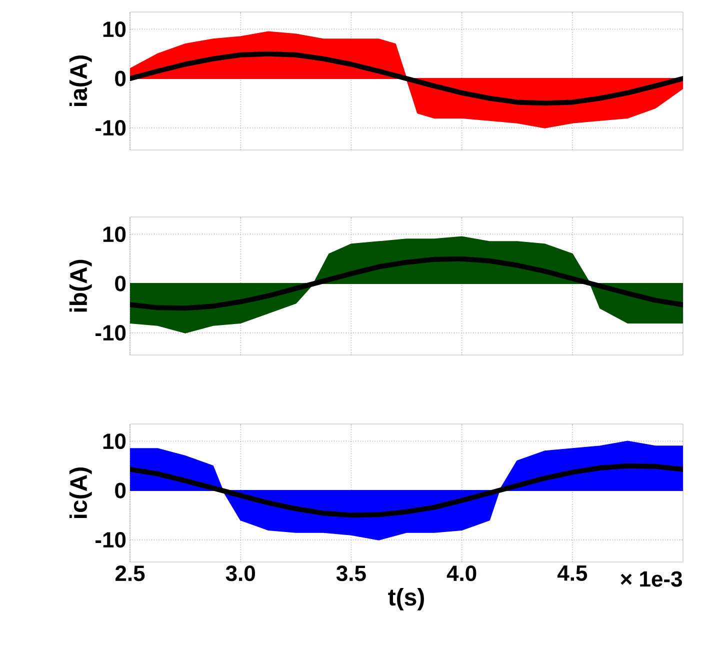 Image resolution: width=711 pixels, height=665 pixels. Describe the element at coordinates (80, 81) in the screenshot. I see `y-axis-title: ia(A)` at that location.